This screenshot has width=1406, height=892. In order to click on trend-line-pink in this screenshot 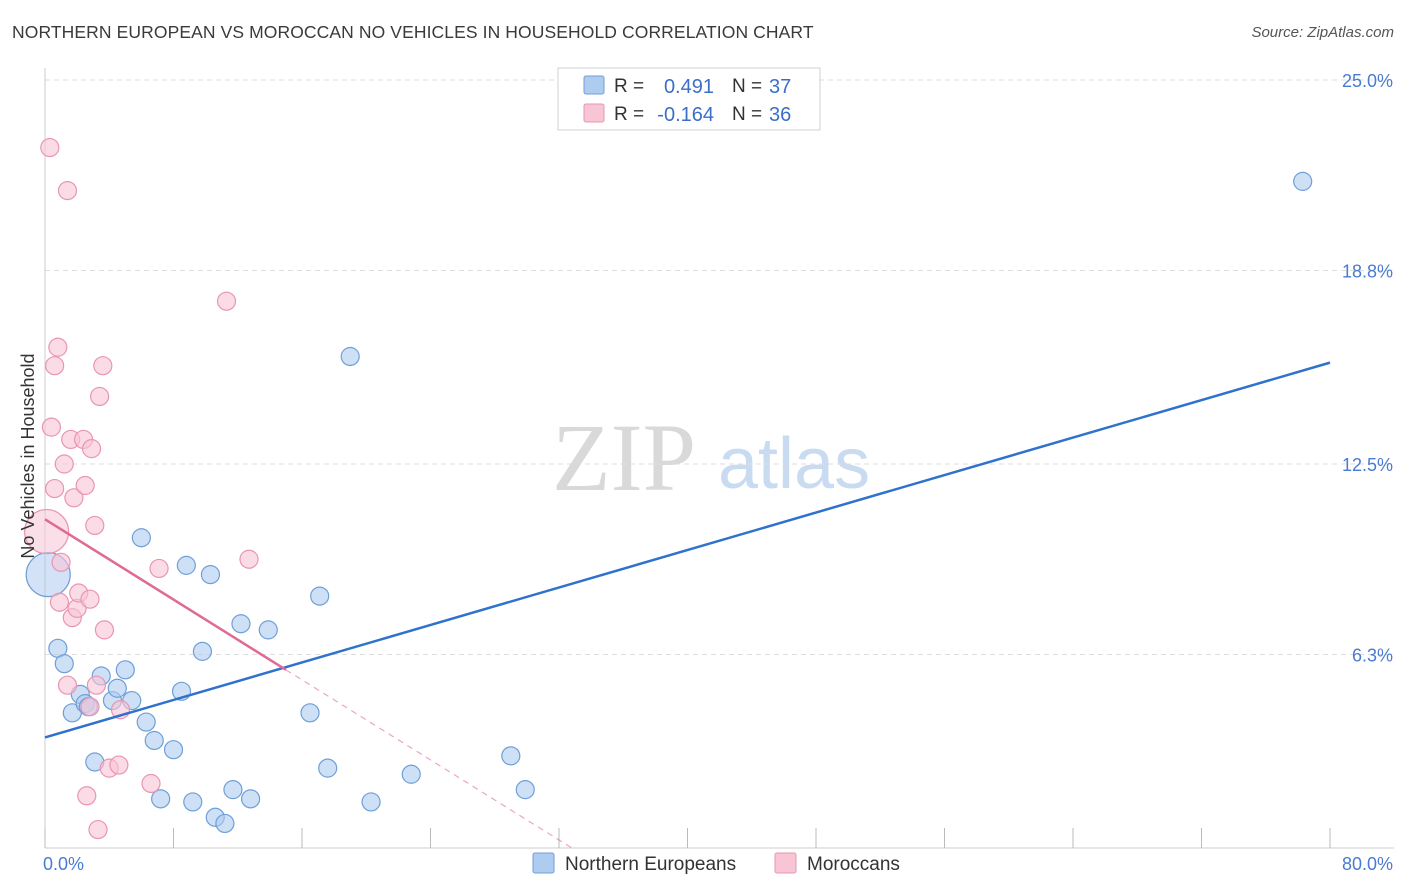, I will do `click(165, 594)`.